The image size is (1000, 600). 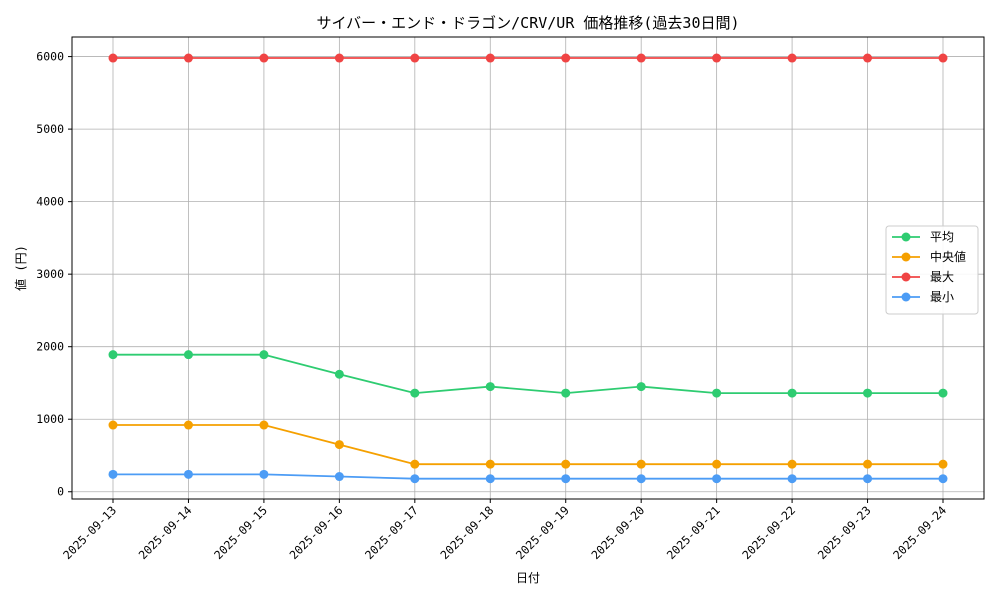 What do you see at coordinates (929, 256) in the screenshot?
I see `legend-item: 中央値` at bounding box center [929, 256].